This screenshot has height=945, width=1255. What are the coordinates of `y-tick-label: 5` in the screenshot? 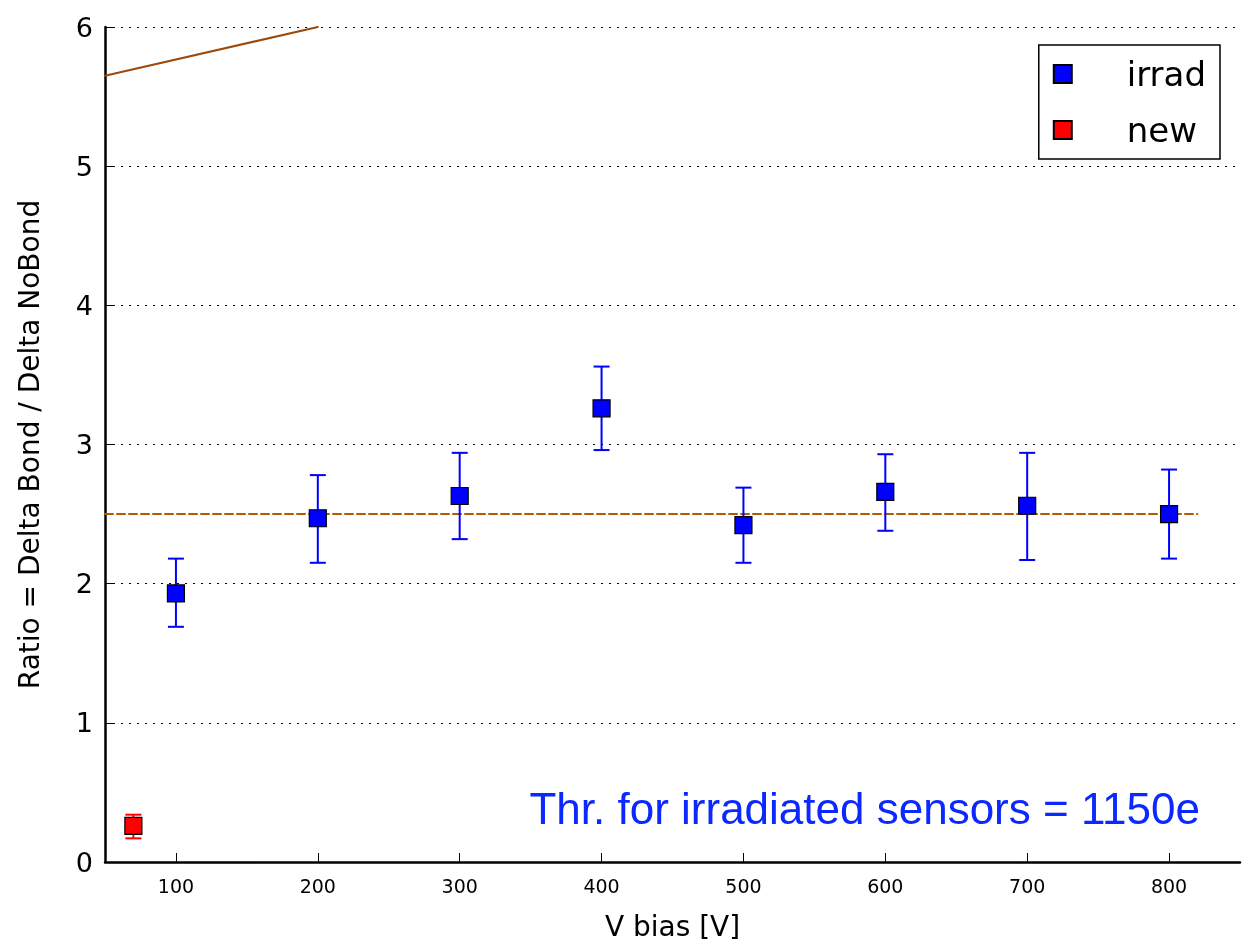 It's located at (84, 166).